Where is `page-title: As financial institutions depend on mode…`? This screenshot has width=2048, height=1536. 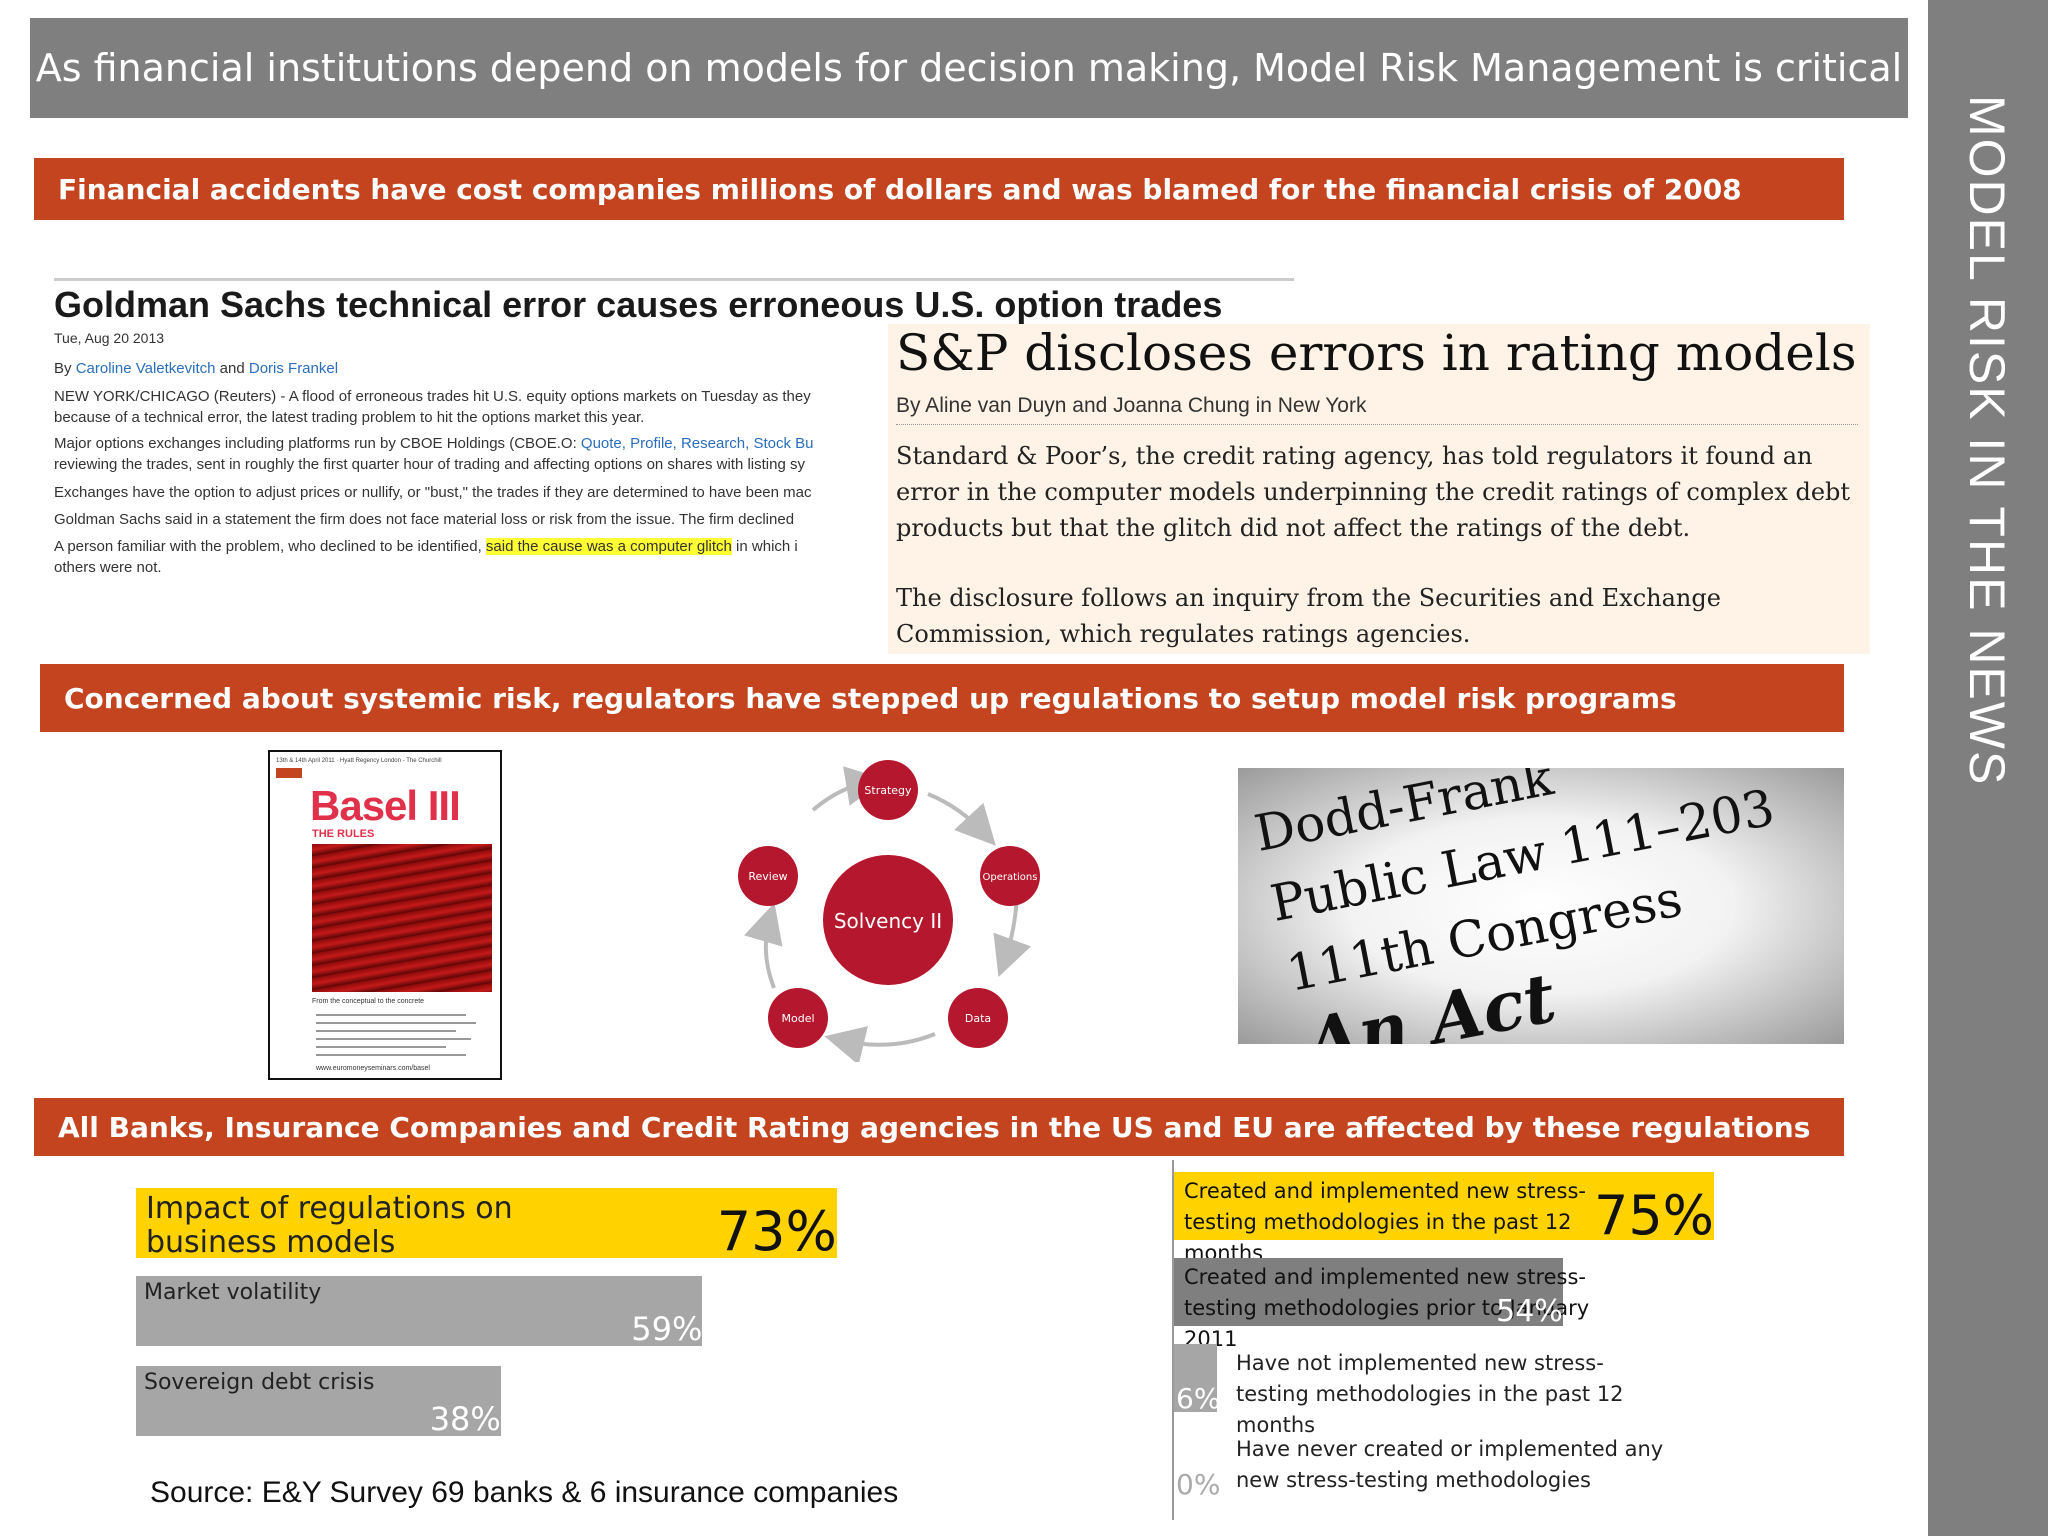
page-title: As financial institutions depend on mode… is located at coordinates (969, 68).